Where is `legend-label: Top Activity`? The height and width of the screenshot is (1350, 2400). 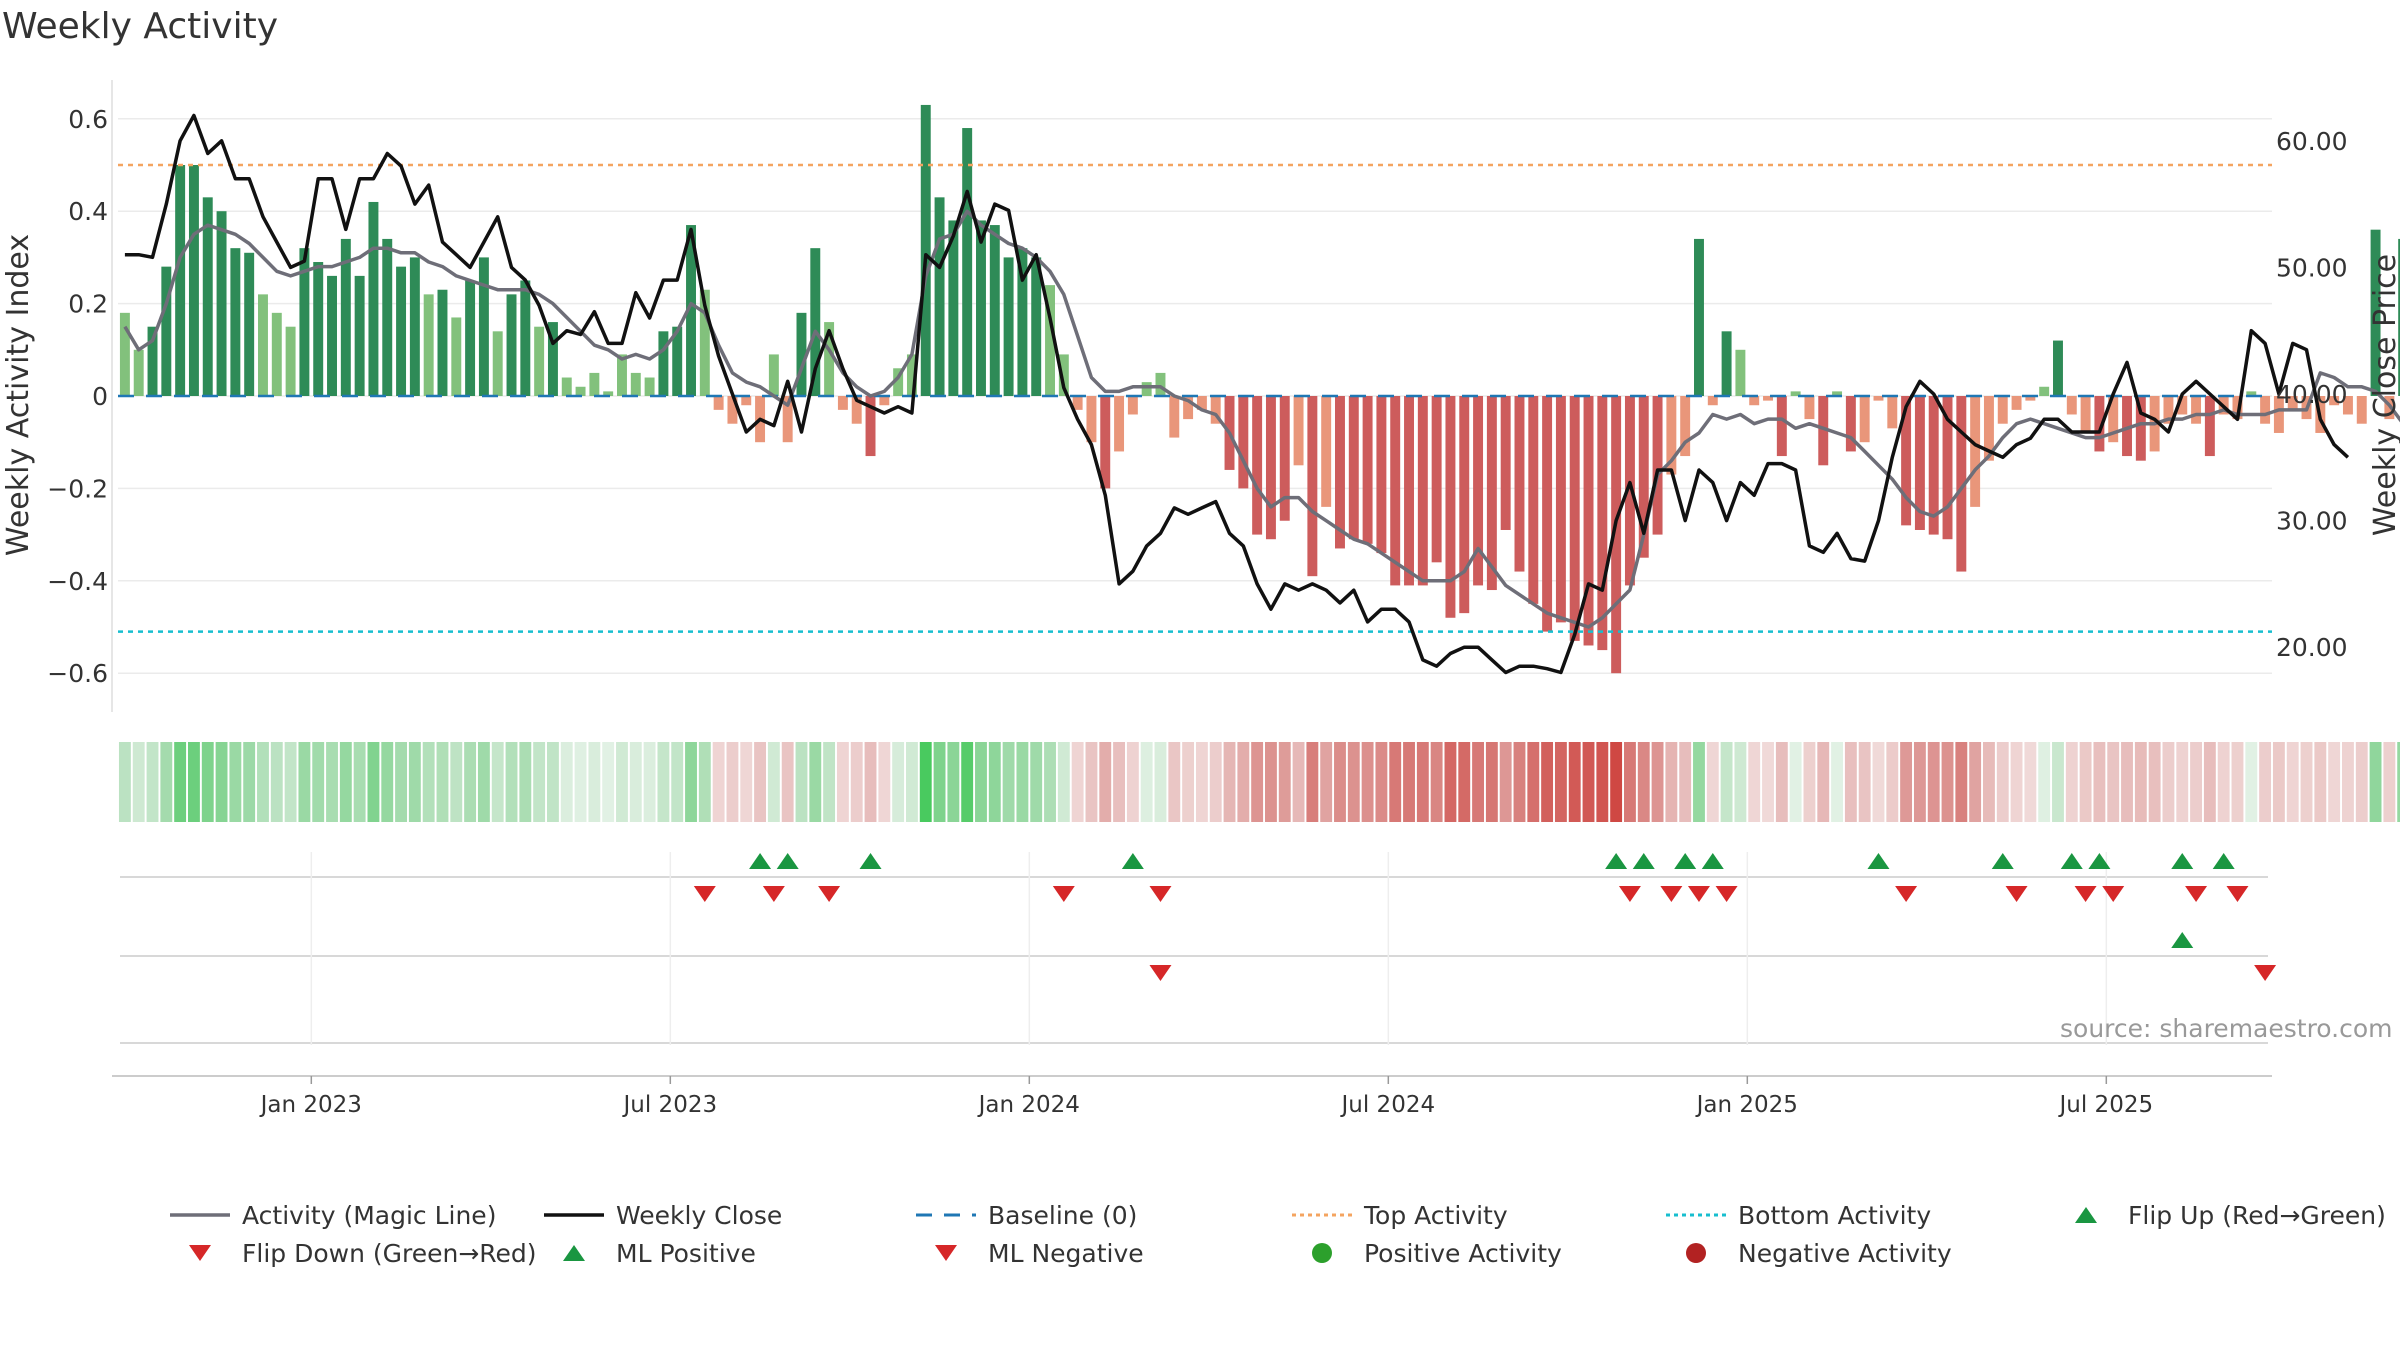 legend-label: Top Activity is located at coordinates (1436, 1215).